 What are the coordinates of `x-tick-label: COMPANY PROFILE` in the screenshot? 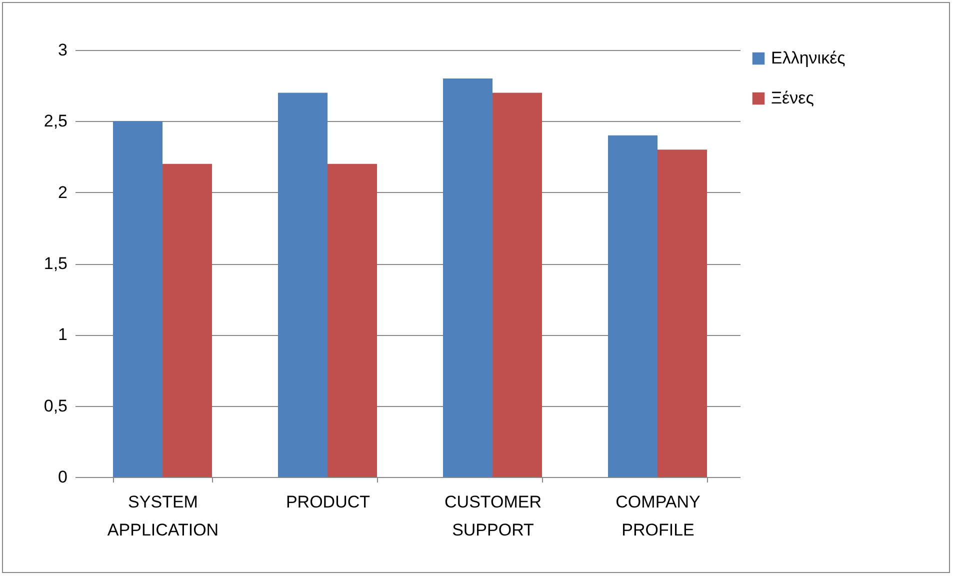 It's located at (658, 516).